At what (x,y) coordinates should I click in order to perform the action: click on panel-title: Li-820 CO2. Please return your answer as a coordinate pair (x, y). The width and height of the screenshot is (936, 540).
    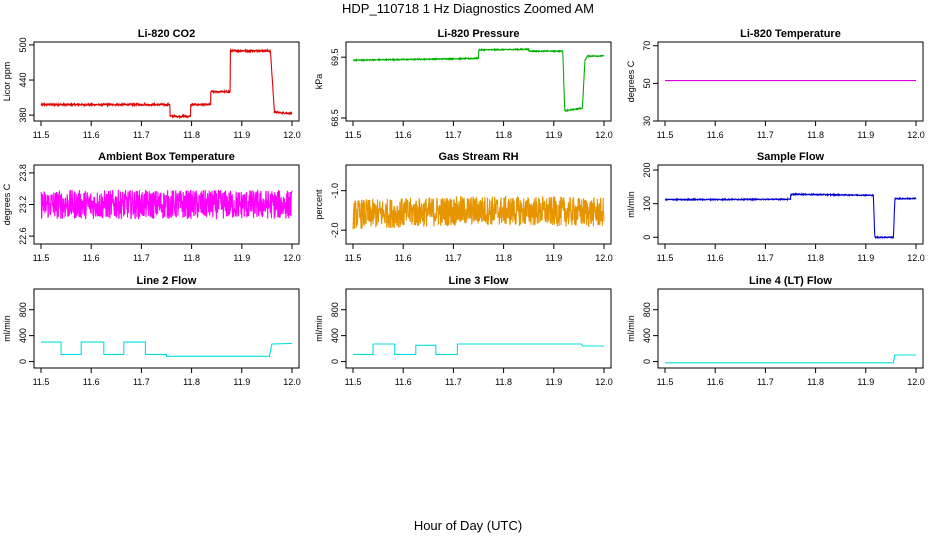
    Looking at the image, I should click on (166, 34).